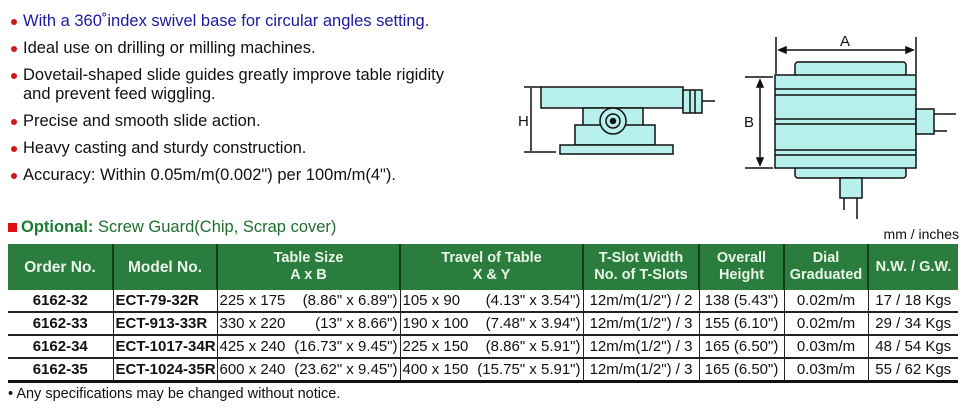 The image size is (971, 408). I want to click on feature-item: Heavy casting and sturdy construction., so click(245, 148).